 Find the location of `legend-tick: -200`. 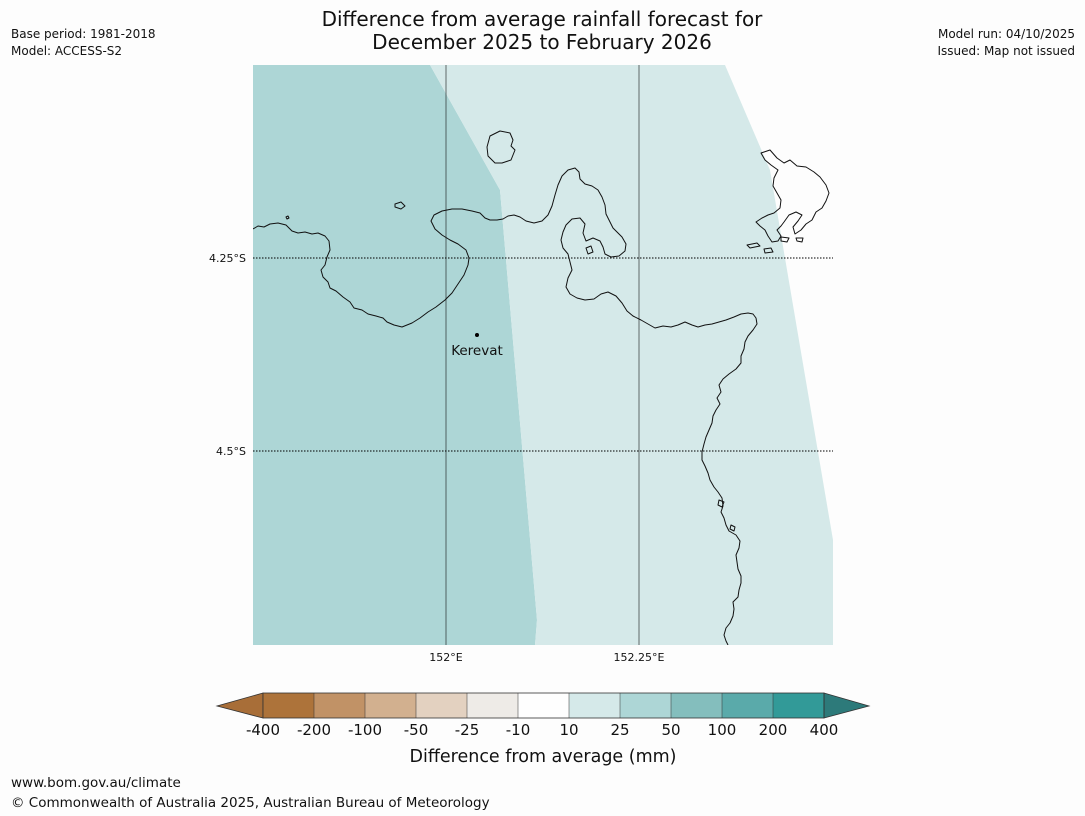

legend-tick: -200 is located at coordinates (314, 730).